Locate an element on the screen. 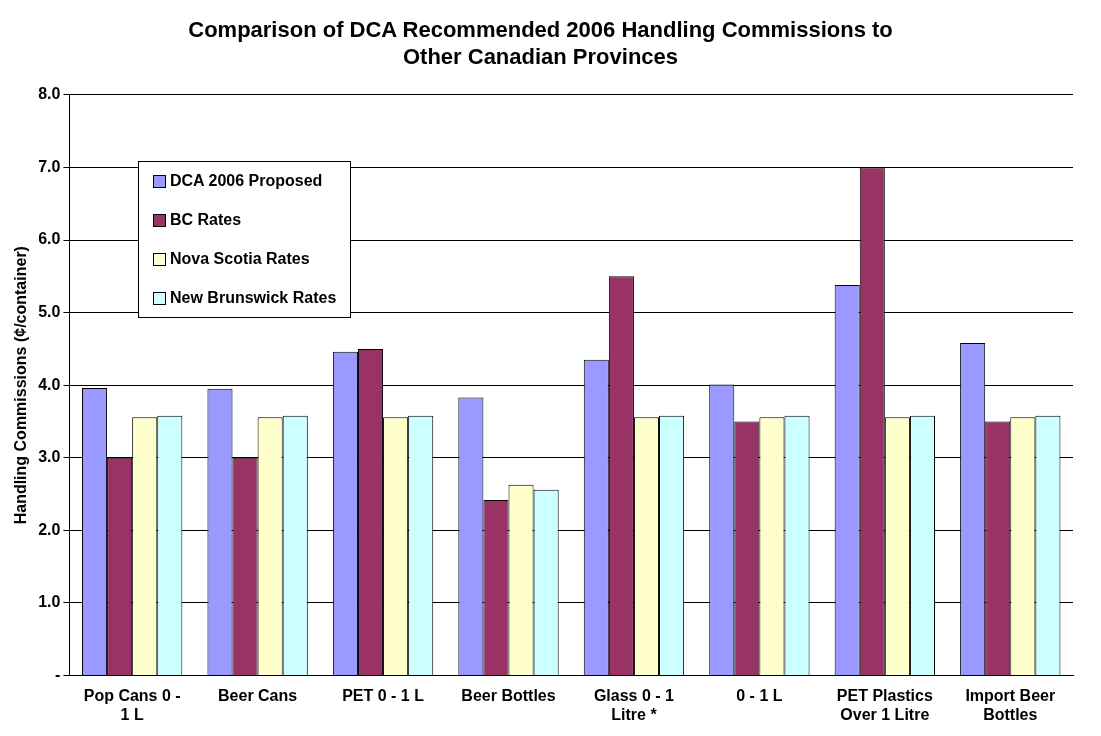 The width and height of the screenshot is (1101, 736). legend-label: DCA 2006 Proposed is located at coordinates (246, 181).